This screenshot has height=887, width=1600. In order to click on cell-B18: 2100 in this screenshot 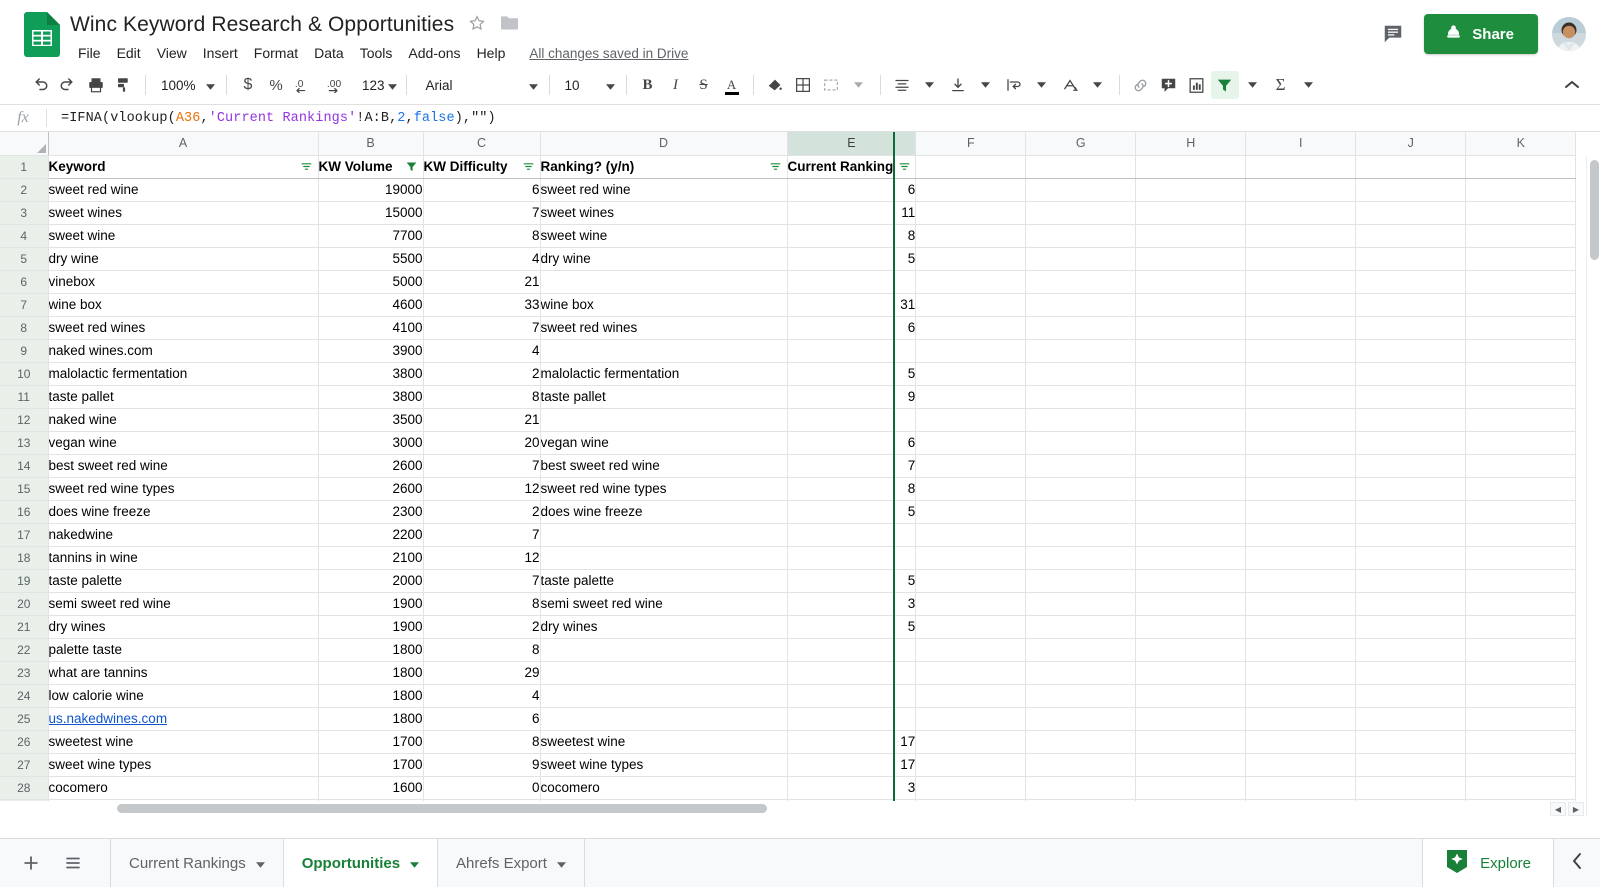, I will do `click(371, 558)`.